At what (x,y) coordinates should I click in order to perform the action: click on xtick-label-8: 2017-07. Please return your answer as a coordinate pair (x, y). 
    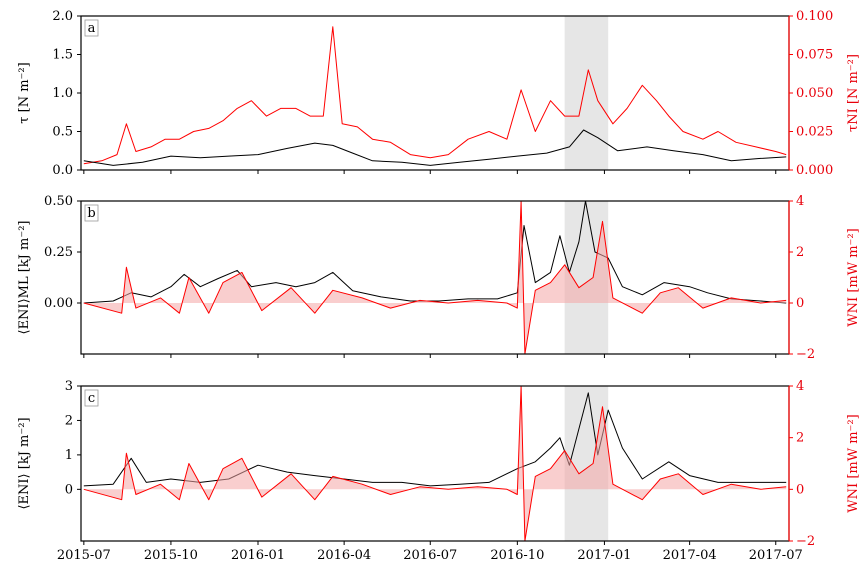
    Looking at the image, I should click on (776, 555).